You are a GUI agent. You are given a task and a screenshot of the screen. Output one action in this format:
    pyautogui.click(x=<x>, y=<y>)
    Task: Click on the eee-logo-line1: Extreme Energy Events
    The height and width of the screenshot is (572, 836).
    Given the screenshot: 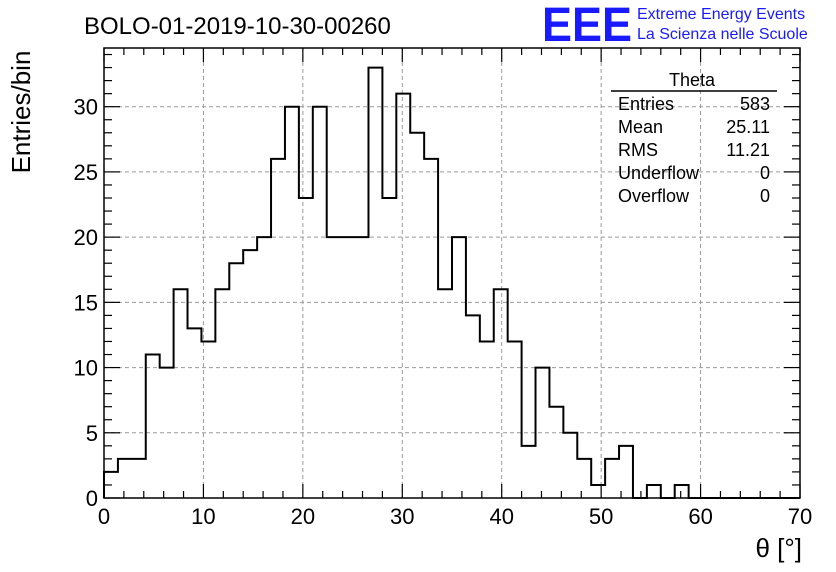 What is the action you would take?
    pyautogui.click(x=721, y=14)
    